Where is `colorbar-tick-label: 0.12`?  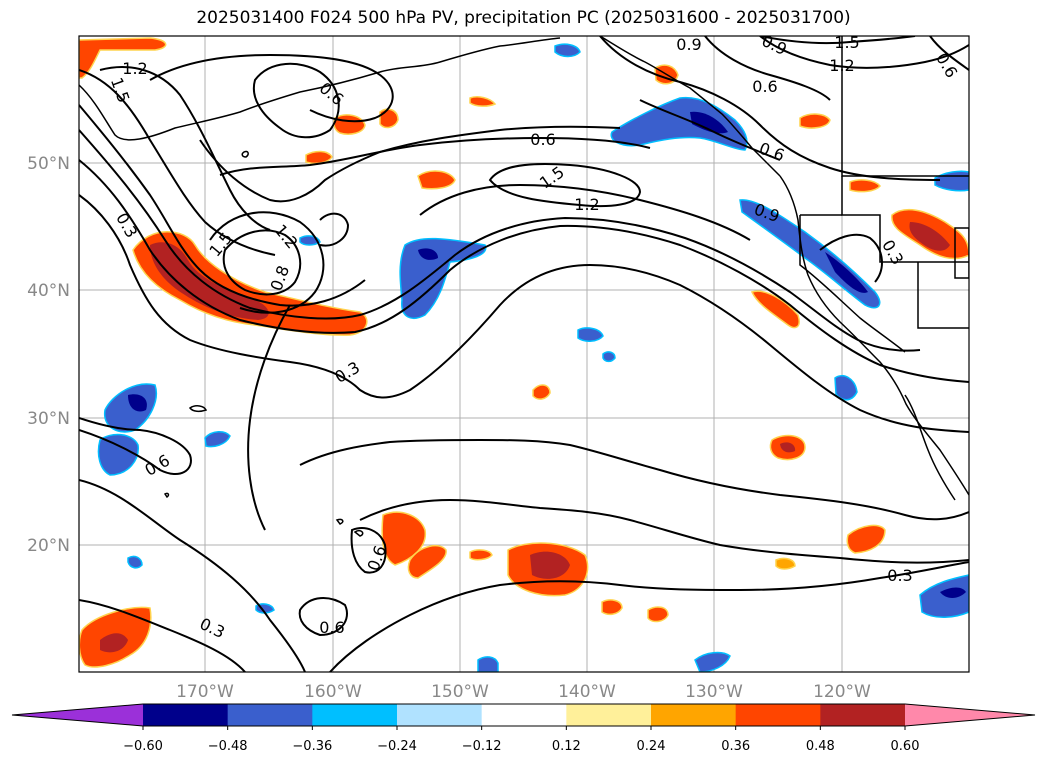
colorbar-tick-label: 0.12 is located at coordinates (566, 746).